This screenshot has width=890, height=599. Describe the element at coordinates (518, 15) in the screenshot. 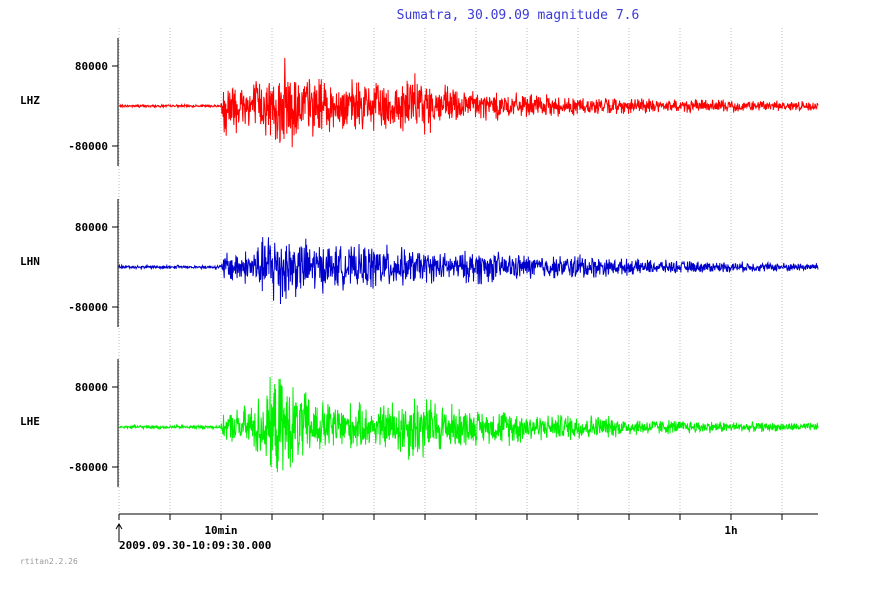

I see `chart-title: Sumatra, 30.09.09 magnitude 7.6` at that location.